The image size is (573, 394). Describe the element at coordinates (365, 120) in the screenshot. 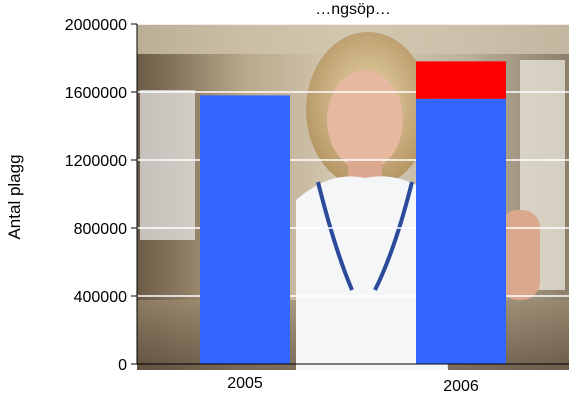

I see `photo-face` at that location.